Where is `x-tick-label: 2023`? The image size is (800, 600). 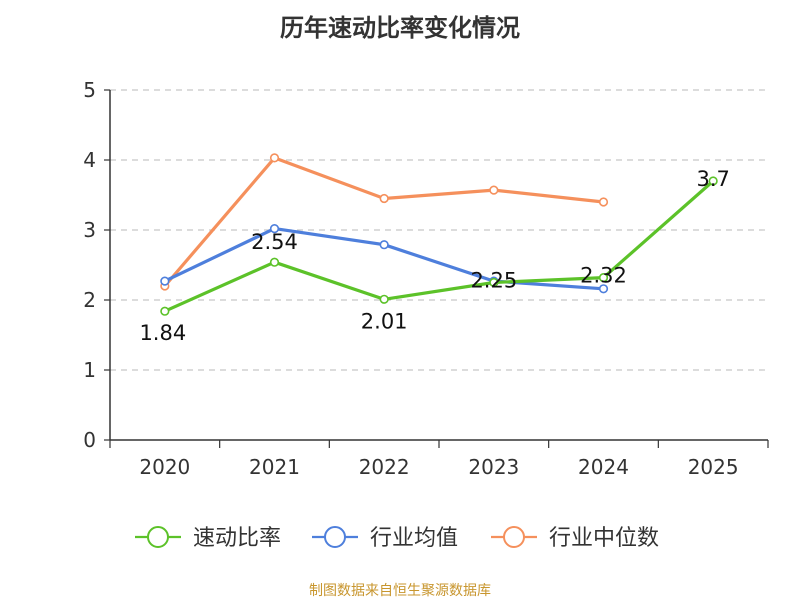
x-tick-label: 2023 is located at coordinates (493, 467).